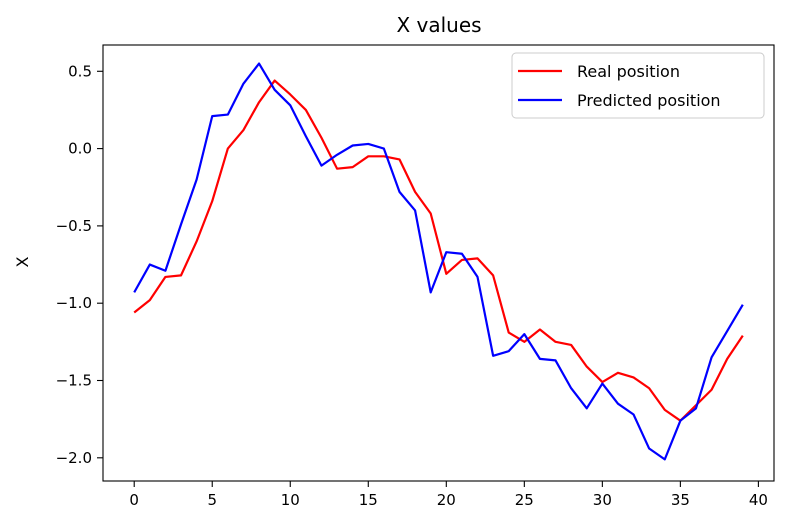 The width and height of the screenshot is (788, 527). Describe the element at coordinates (22, 261) in the screenshot. I see `y-axis-label: X` at that location.